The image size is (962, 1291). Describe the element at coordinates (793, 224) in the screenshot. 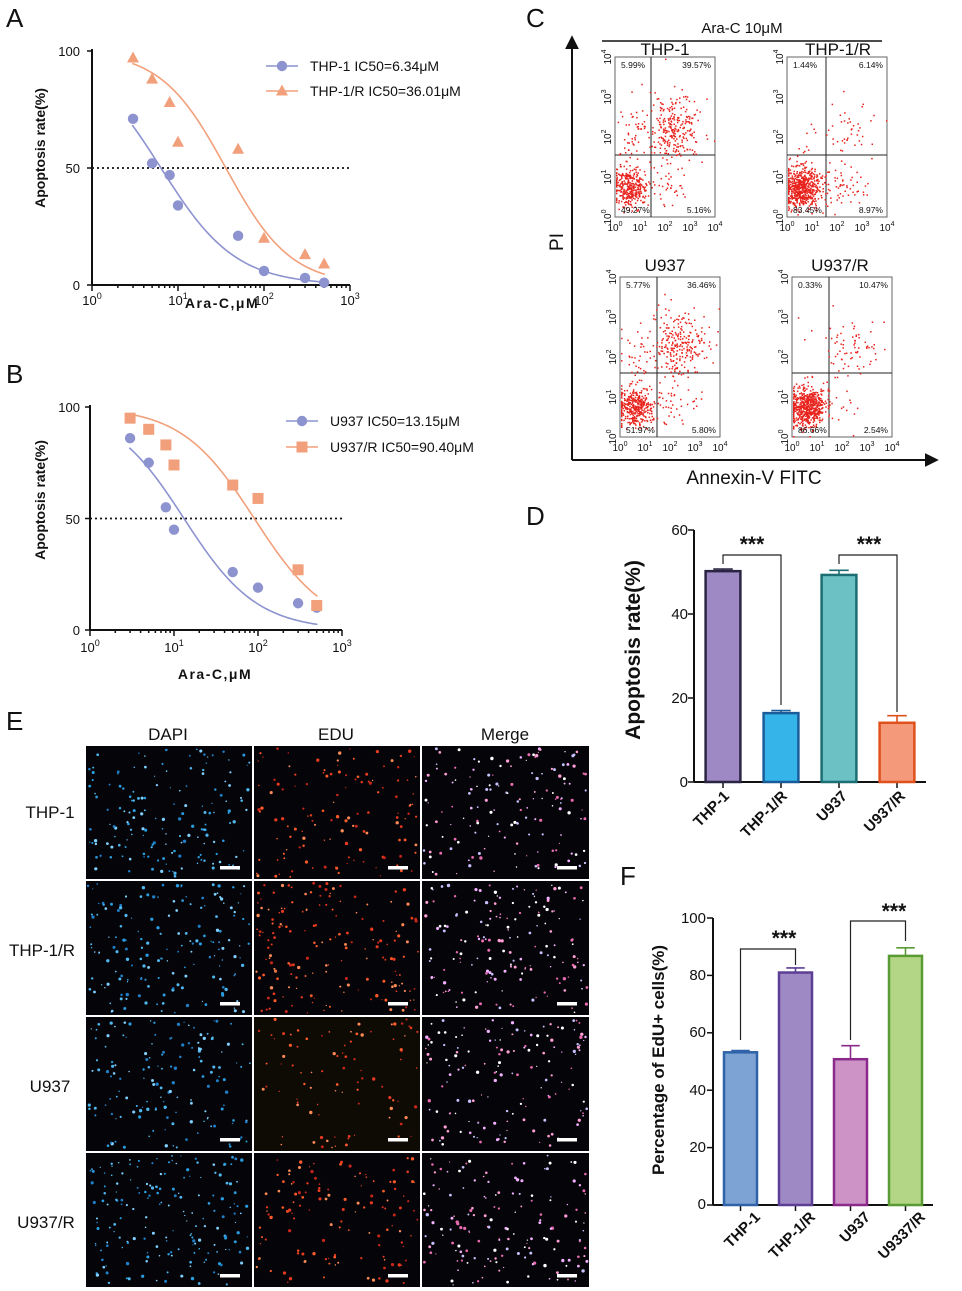

I see `c-xtick-exponent: 0` at that location.